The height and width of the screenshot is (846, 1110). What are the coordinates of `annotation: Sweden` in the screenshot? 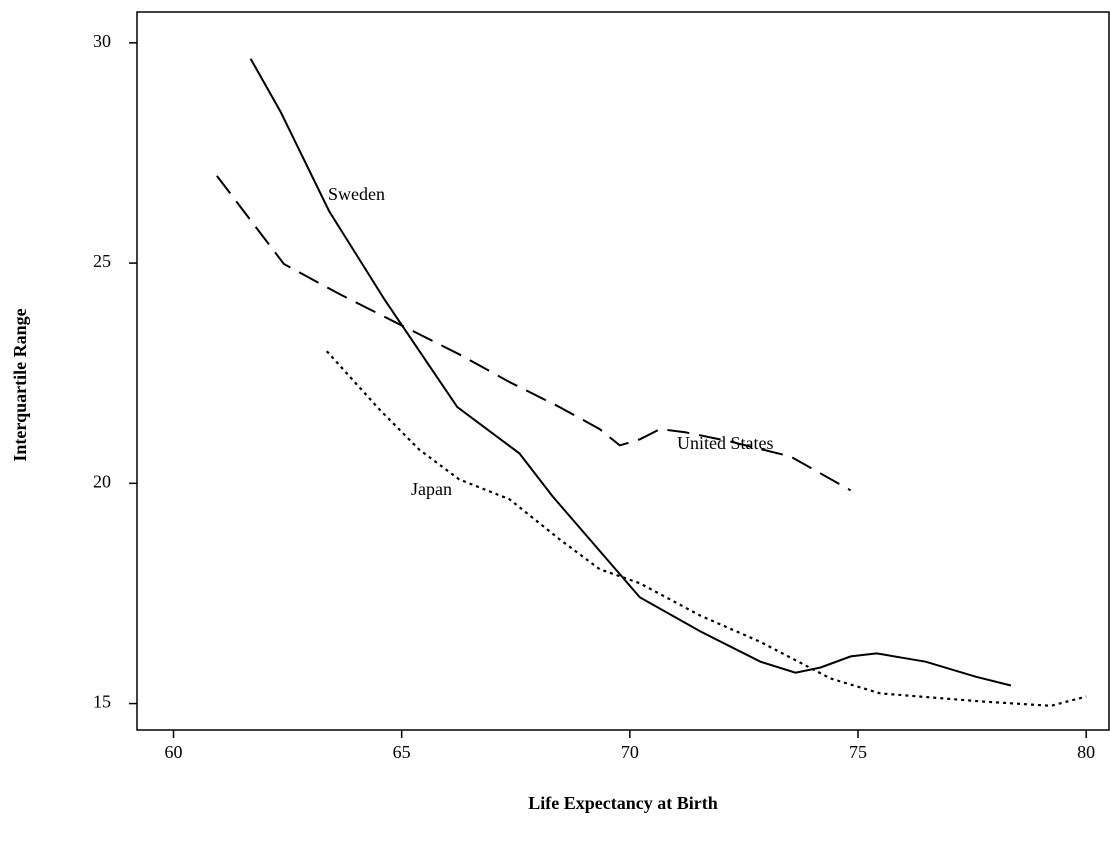 It's located at (356, 194).